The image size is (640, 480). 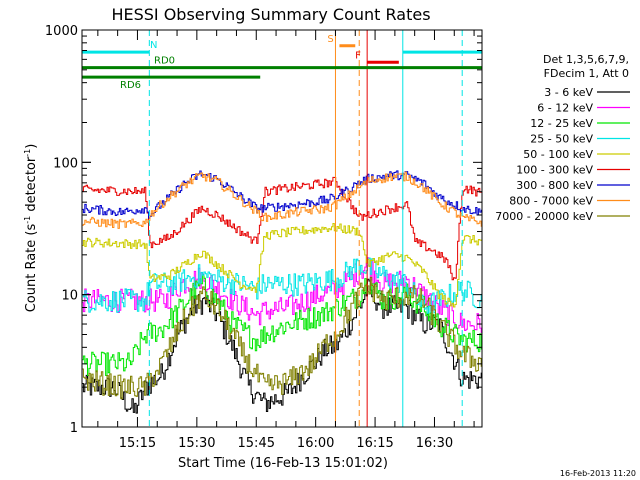 What do you see at coordinates (565, 108) in the screenshot?
I see `legend-label-2: 6 - 12 keV` at bounding box center [565, 108].